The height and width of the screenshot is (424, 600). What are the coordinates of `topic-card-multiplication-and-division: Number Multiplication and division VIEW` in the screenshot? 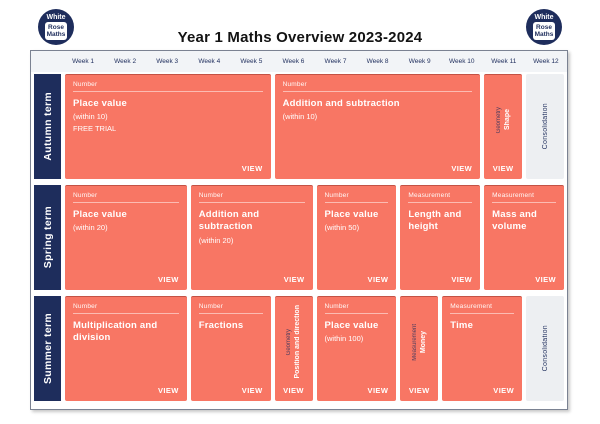 It's located at (126, 348).